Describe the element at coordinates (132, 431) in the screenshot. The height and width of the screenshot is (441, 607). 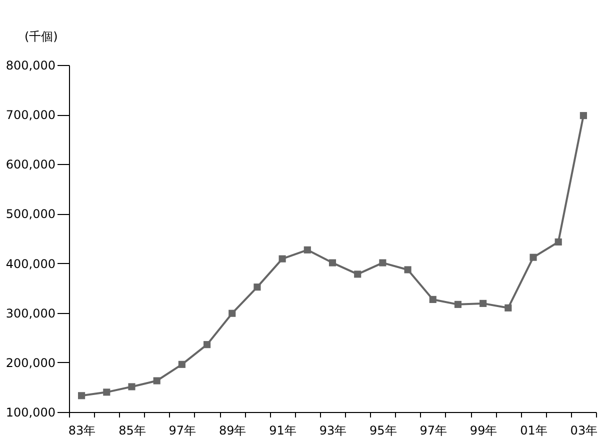
I see `x-tick-label: 85年` at that location.